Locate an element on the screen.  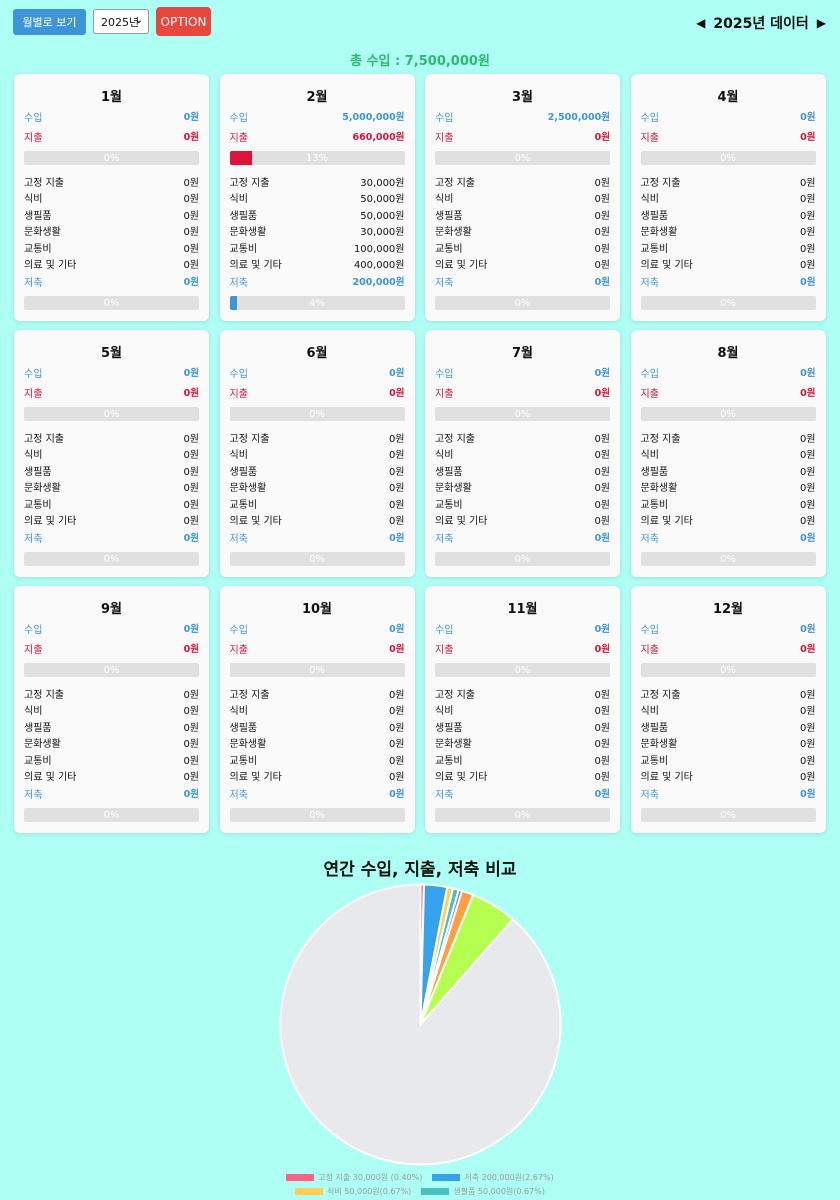
expense-row: 지출 660,000원 is located at coordinates (317, 136).